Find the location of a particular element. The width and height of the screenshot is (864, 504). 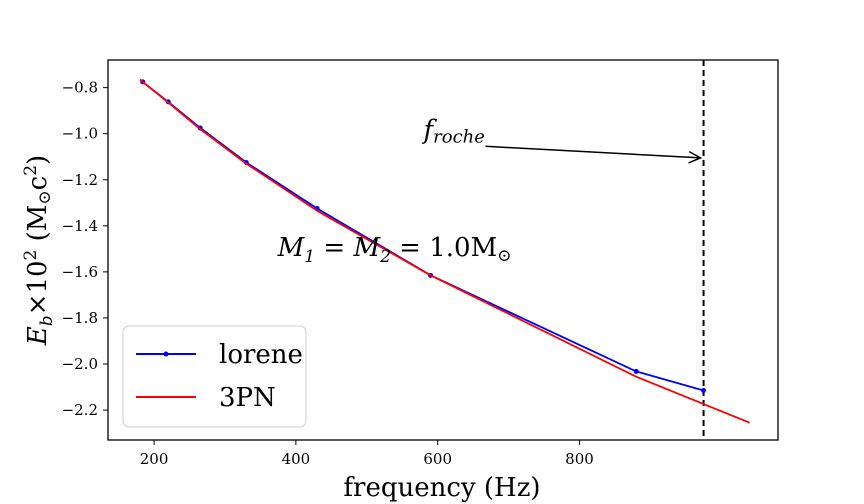

legend: lorene 3PN is located at coordinates (214, 376).